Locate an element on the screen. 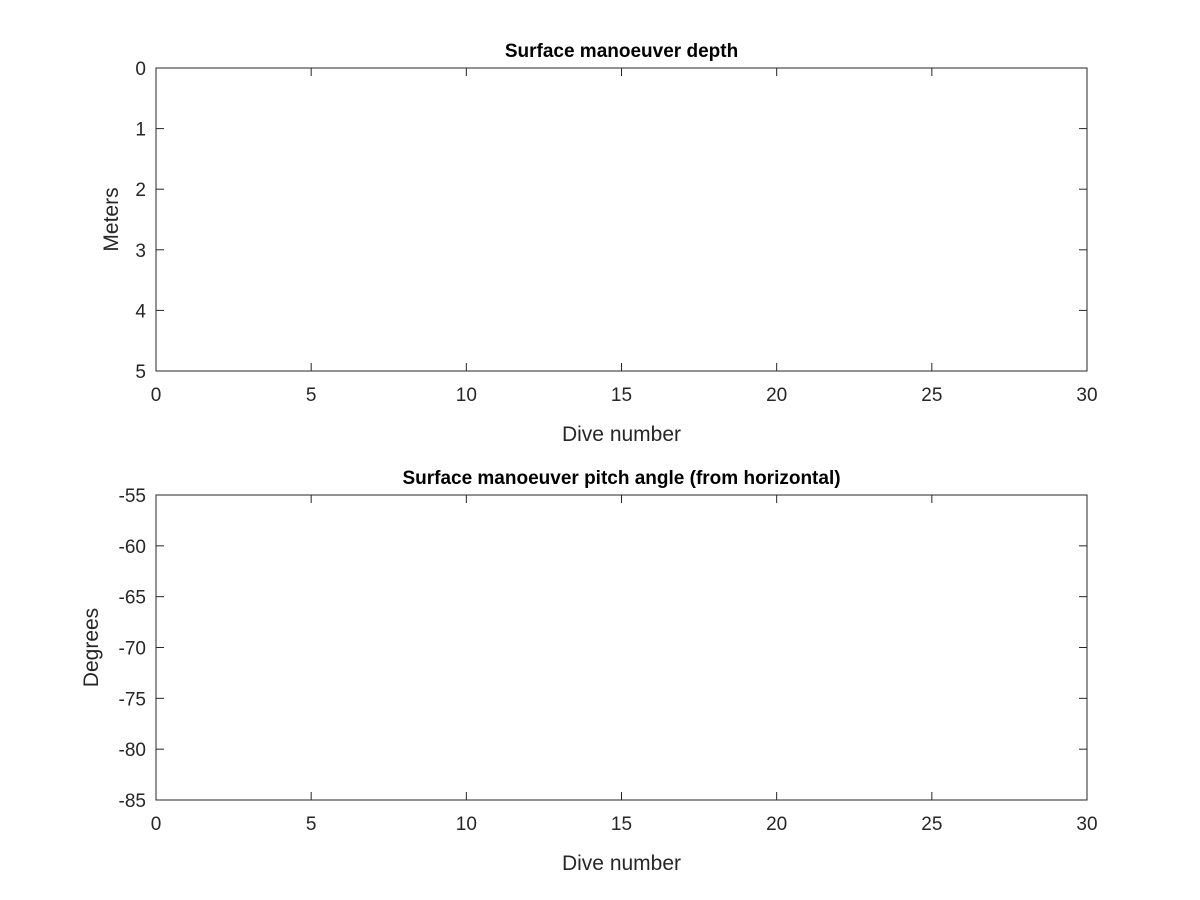 Image resolution: width=1200 pixels, height=900 pixels. y-tick-label: 0 is located at coordinates (140, 69).